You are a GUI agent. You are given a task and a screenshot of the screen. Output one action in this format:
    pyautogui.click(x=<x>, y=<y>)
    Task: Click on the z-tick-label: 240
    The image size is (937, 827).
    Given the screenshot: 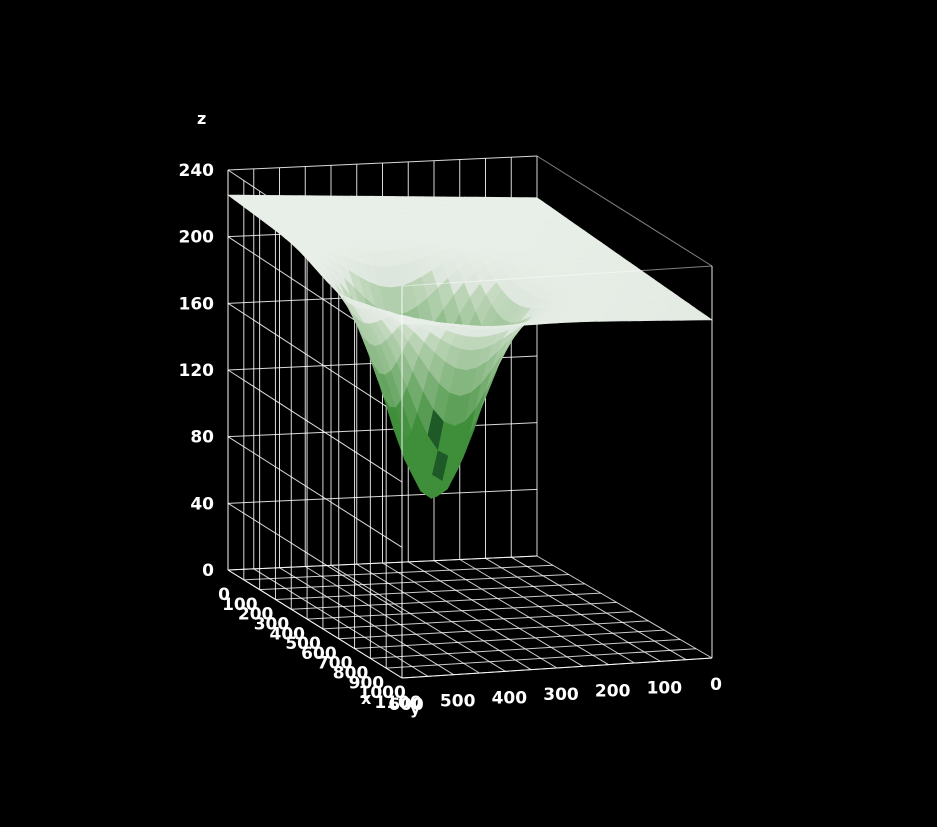 What is the action you would take?
    pyautogui.click(x=197, y=171)
    